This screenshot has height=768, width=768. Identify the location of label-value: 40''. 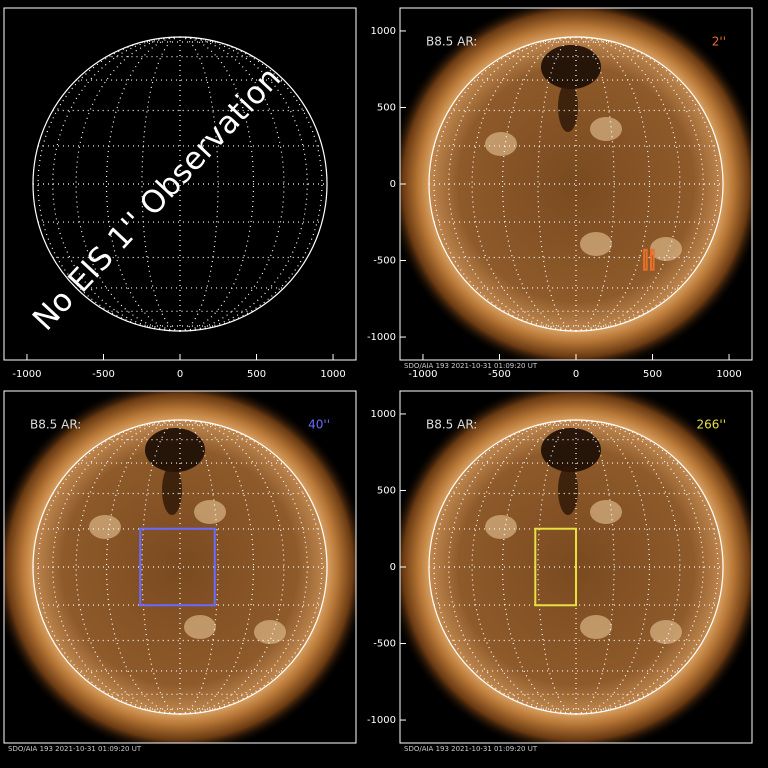
(319, 425).